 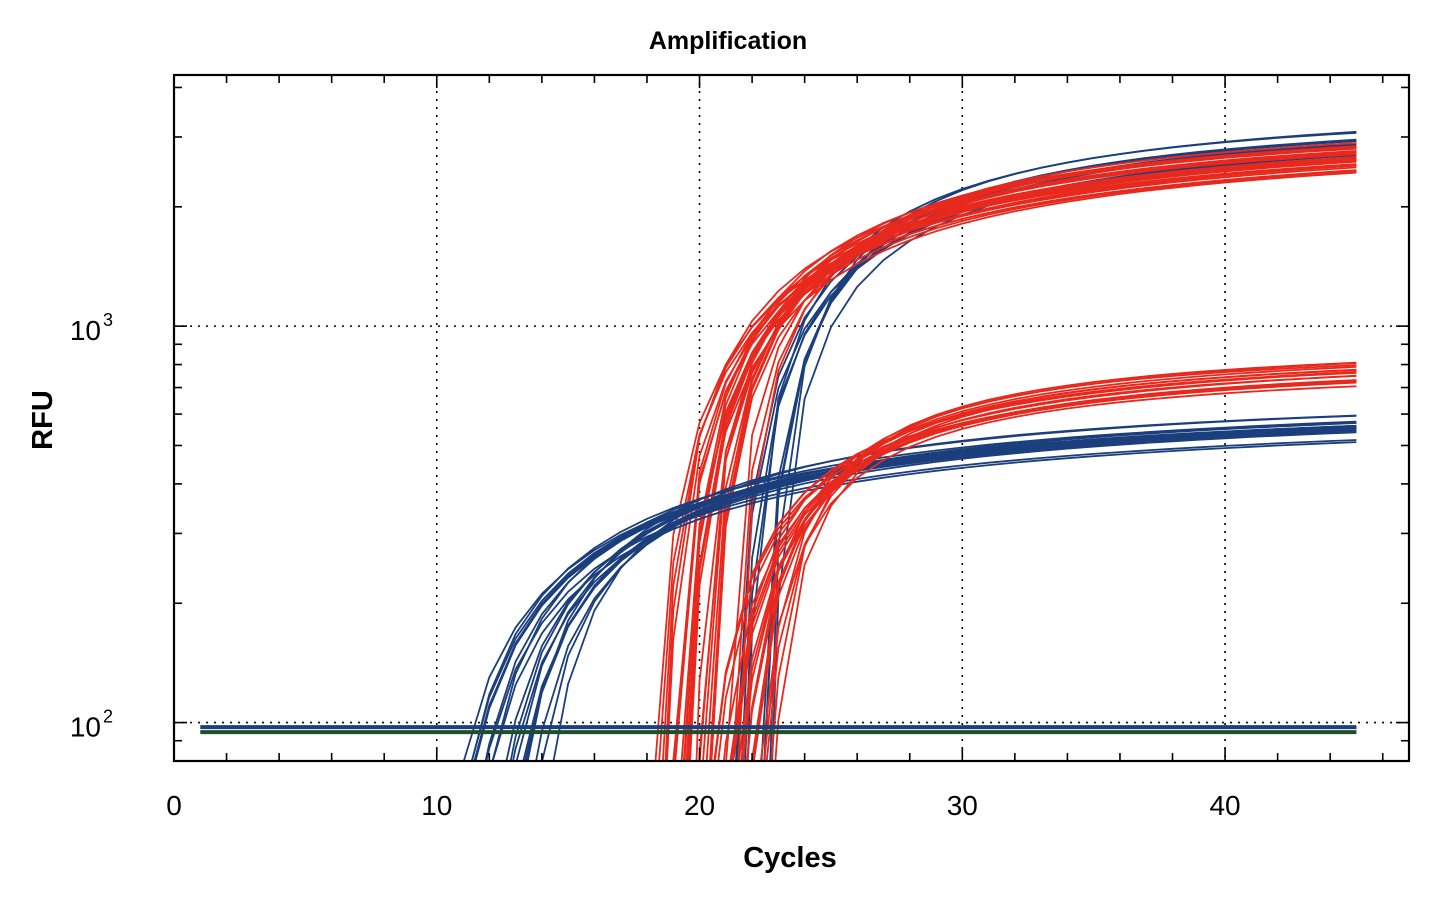 What do you see at coordinates (108, 320) in the screenshot?
I see `y-tick-label-exponent: 3` at bounding box center [108, 320].